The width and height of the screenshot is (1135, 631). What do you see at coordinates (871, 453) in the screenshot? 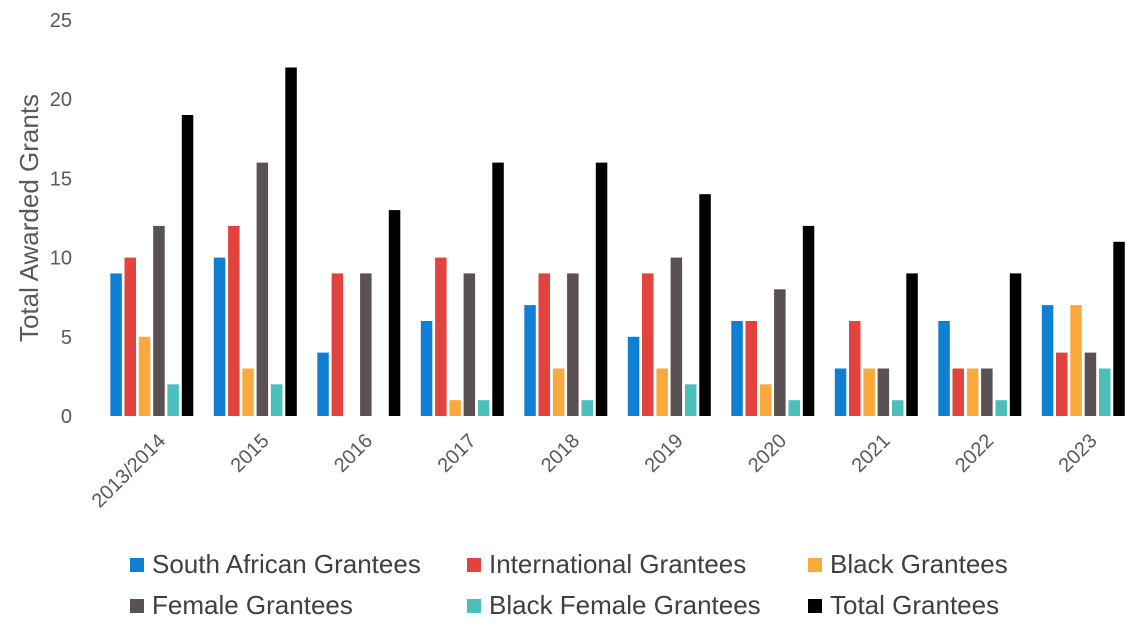
I see `x-tick-label: 2021` at bounding box center [871, 453].